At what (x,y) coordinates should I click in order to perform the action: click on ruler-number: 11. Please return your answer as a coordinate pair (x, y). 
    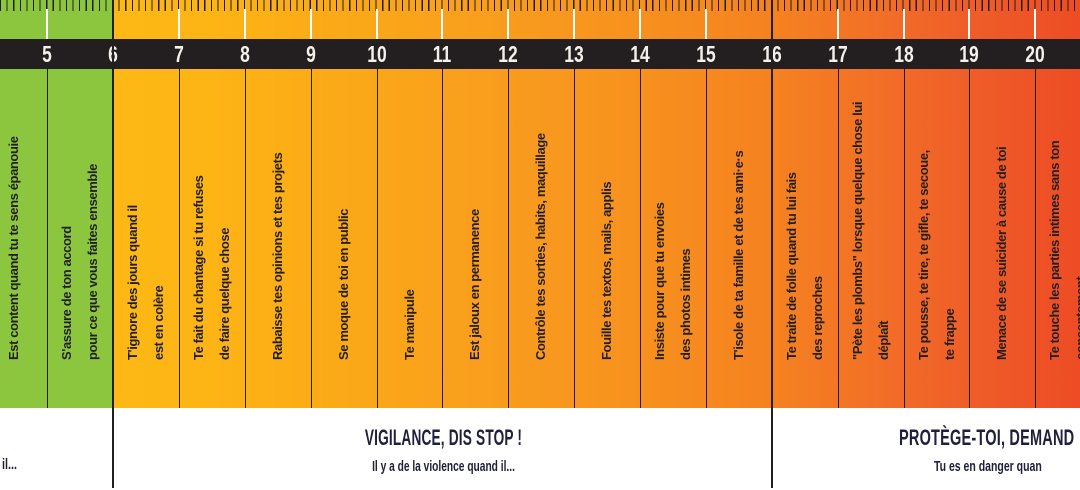
    Looking at the image, I should click on (442, 54).